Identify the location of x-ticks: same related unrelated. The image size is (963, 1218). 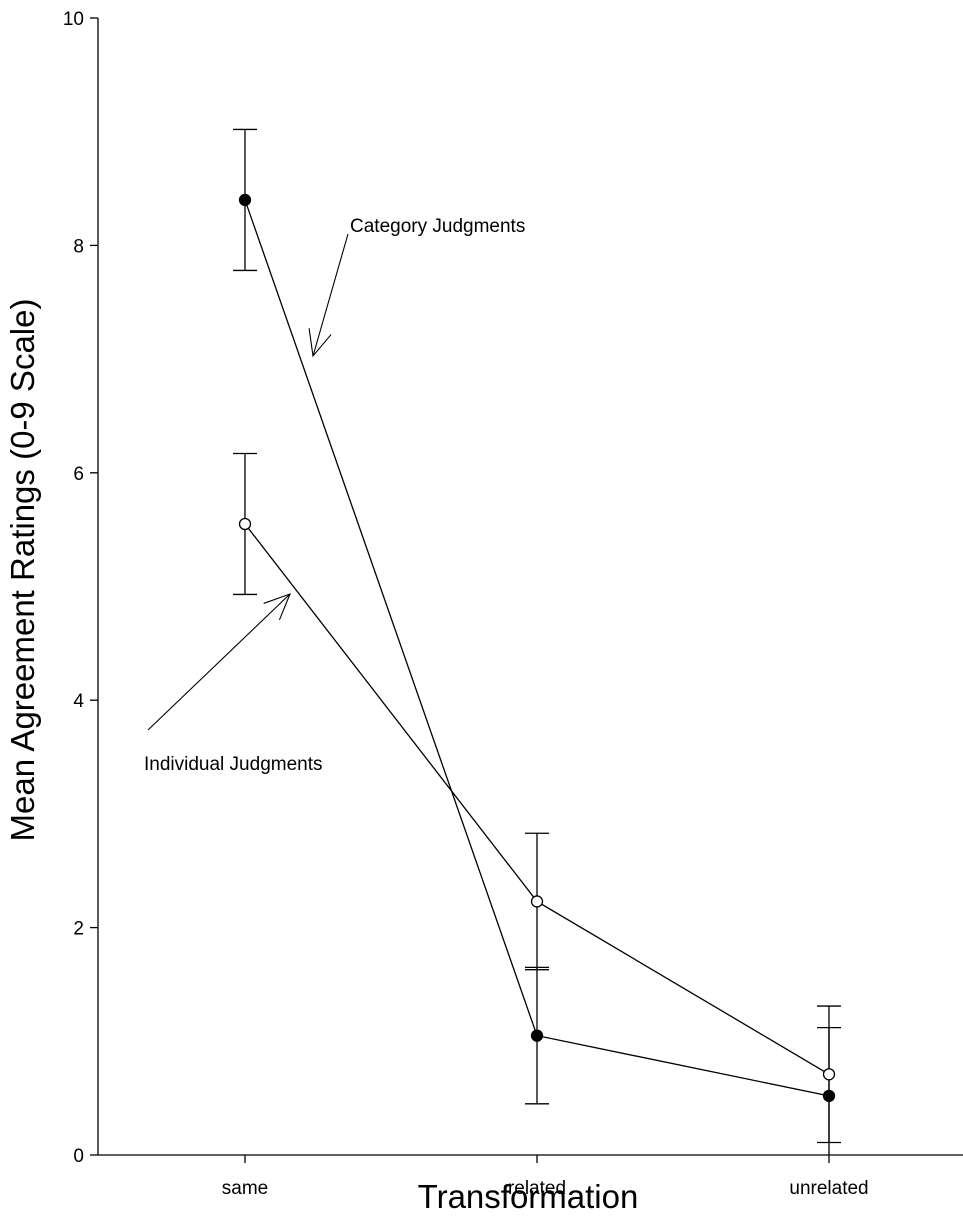
(545, 1177).